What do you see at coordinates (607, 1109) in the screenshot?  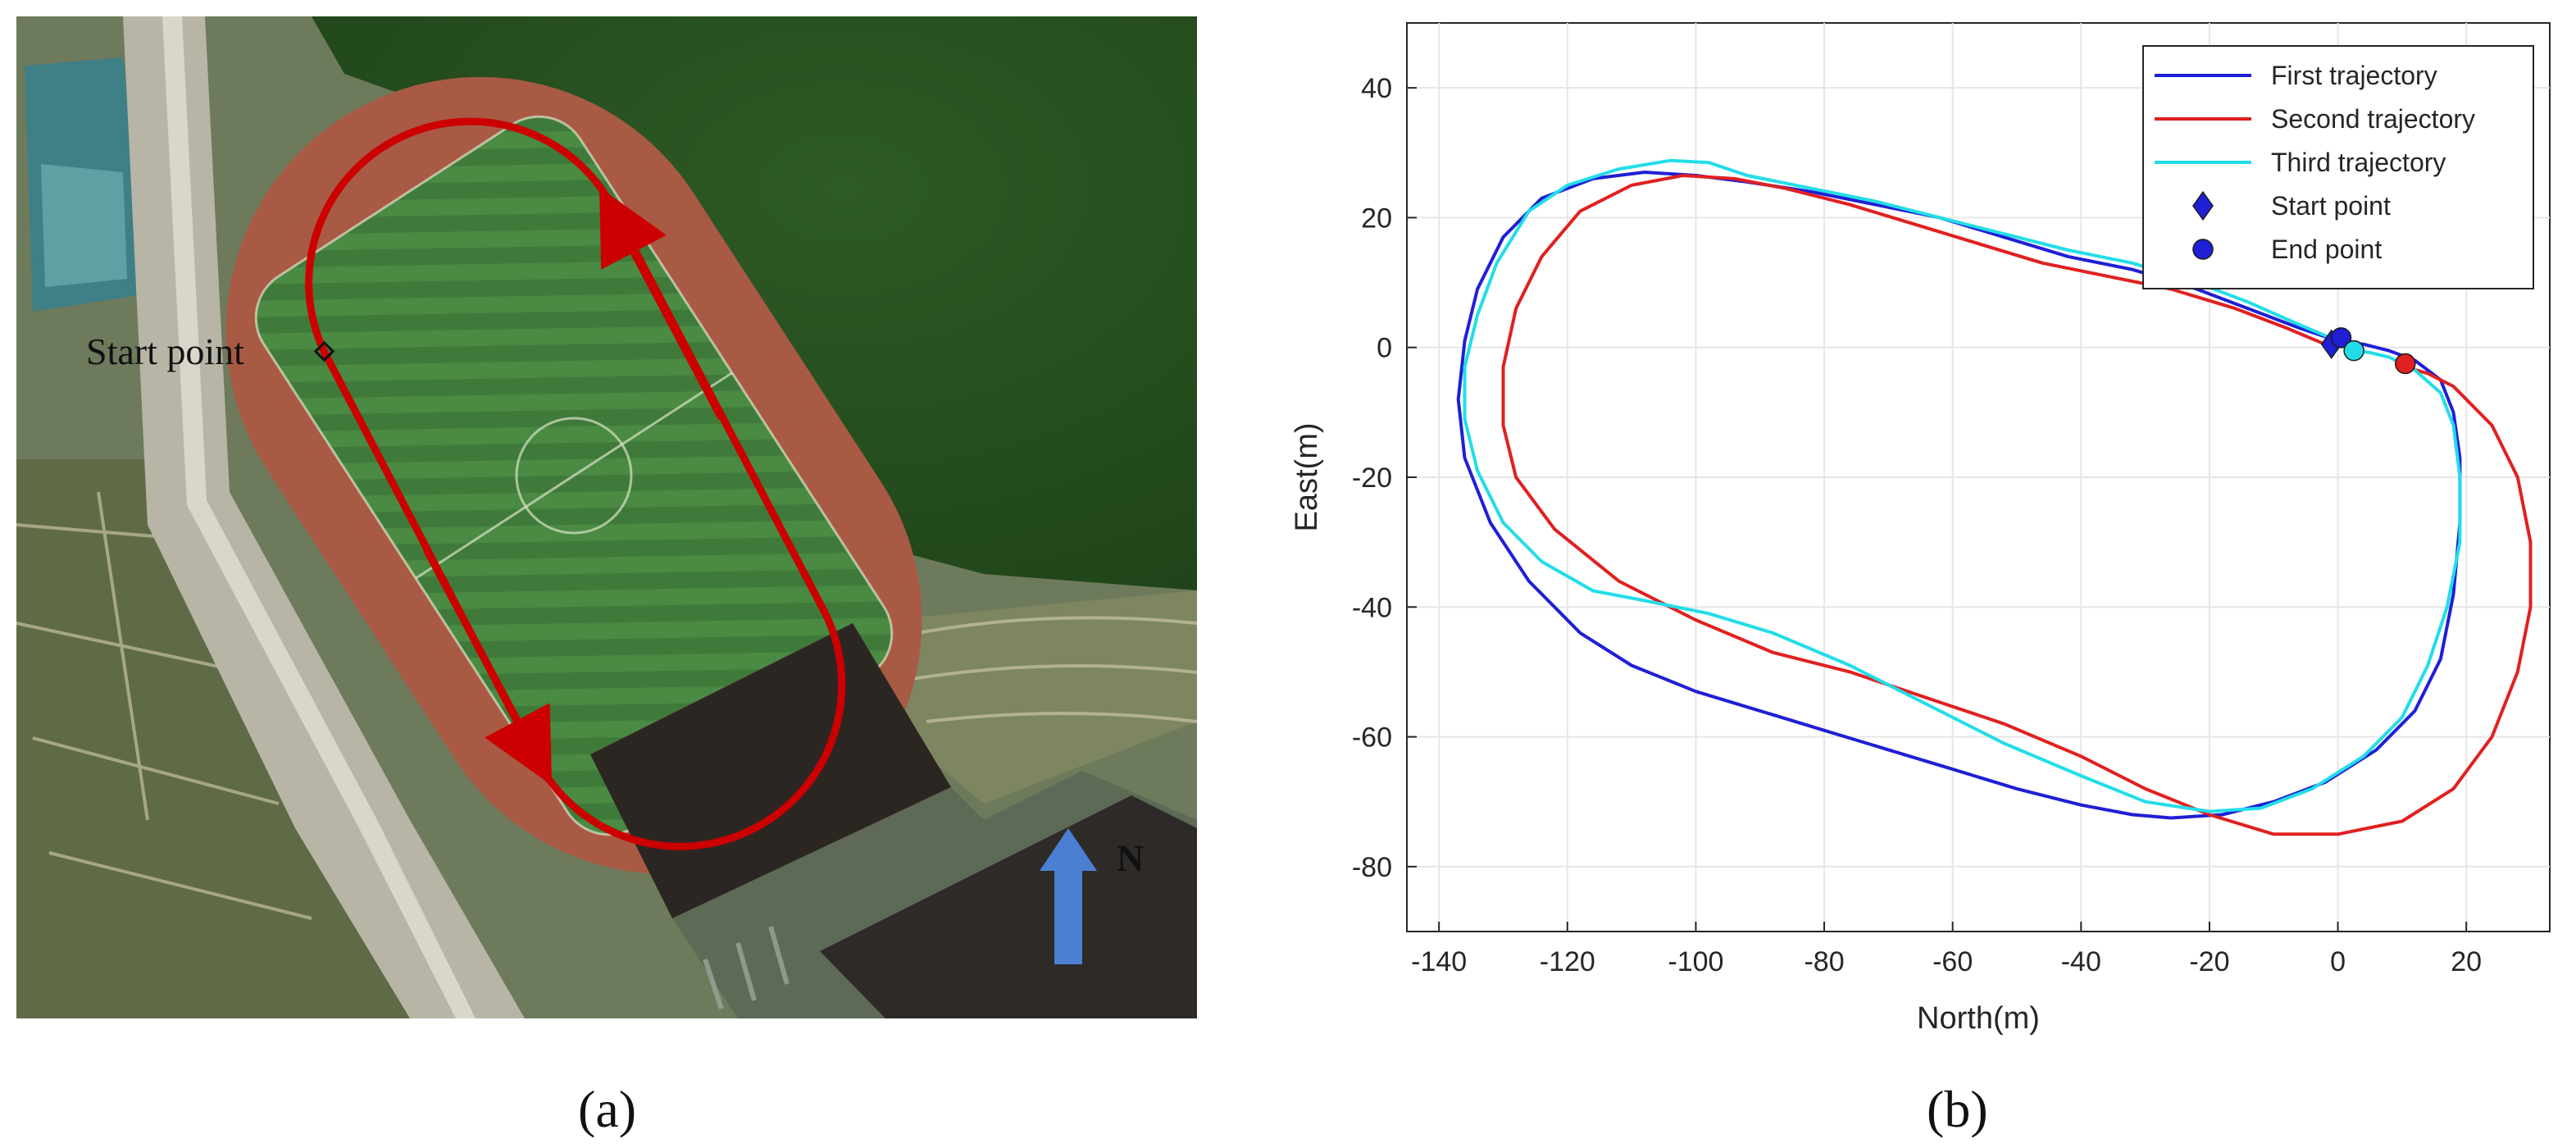 I see `panel-a-label: (a)` at bounding box center [607, 1109].